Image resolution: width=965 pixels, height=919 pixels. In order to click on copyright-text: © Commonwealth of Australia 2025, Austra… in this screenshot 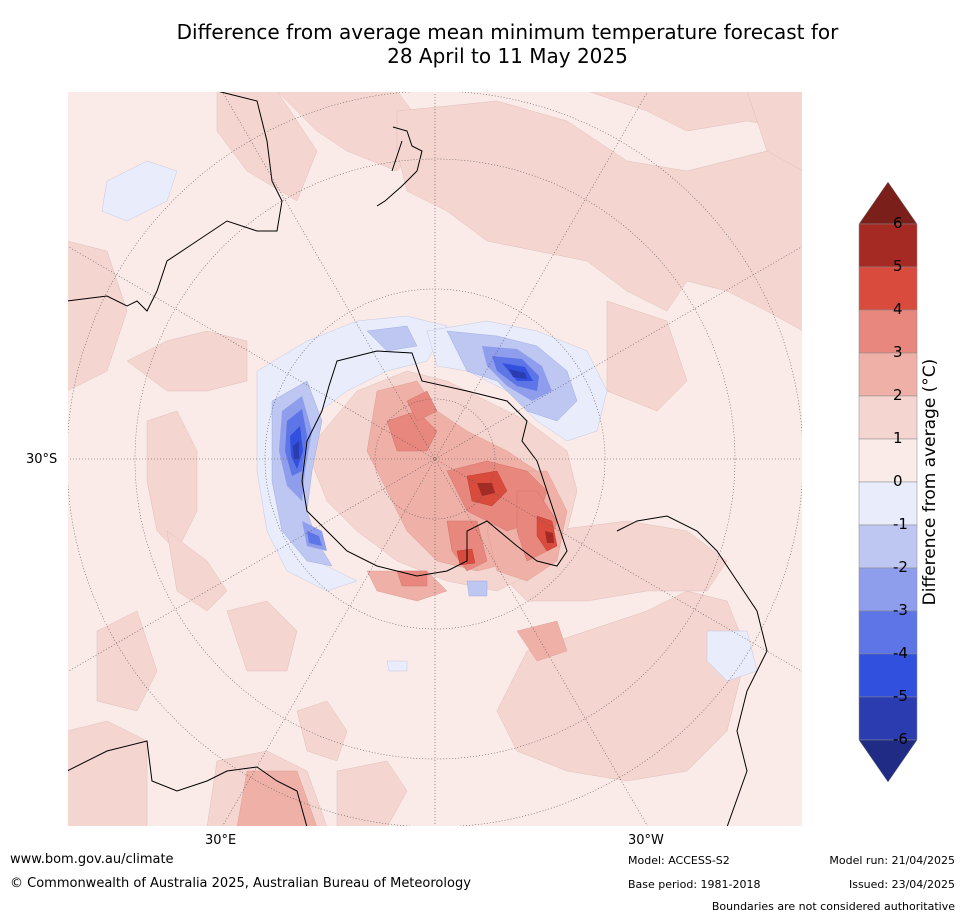, I will do `click(240, 883)`.